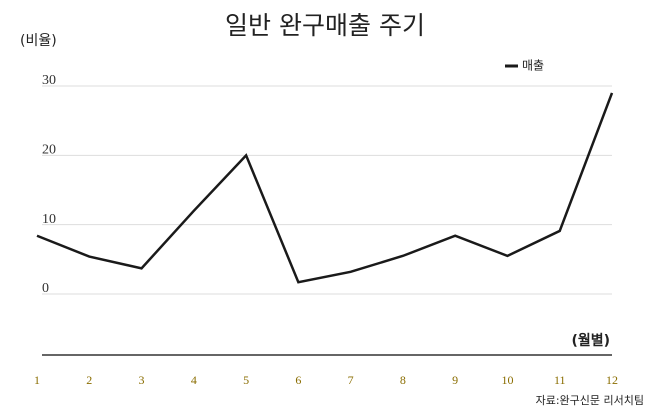 Image resolution: width=650 pixels, height=413 pixels. Describe the element at coordinates (38, 41) in the screenshot. I see `y-axis-label: (비율)` at that location.